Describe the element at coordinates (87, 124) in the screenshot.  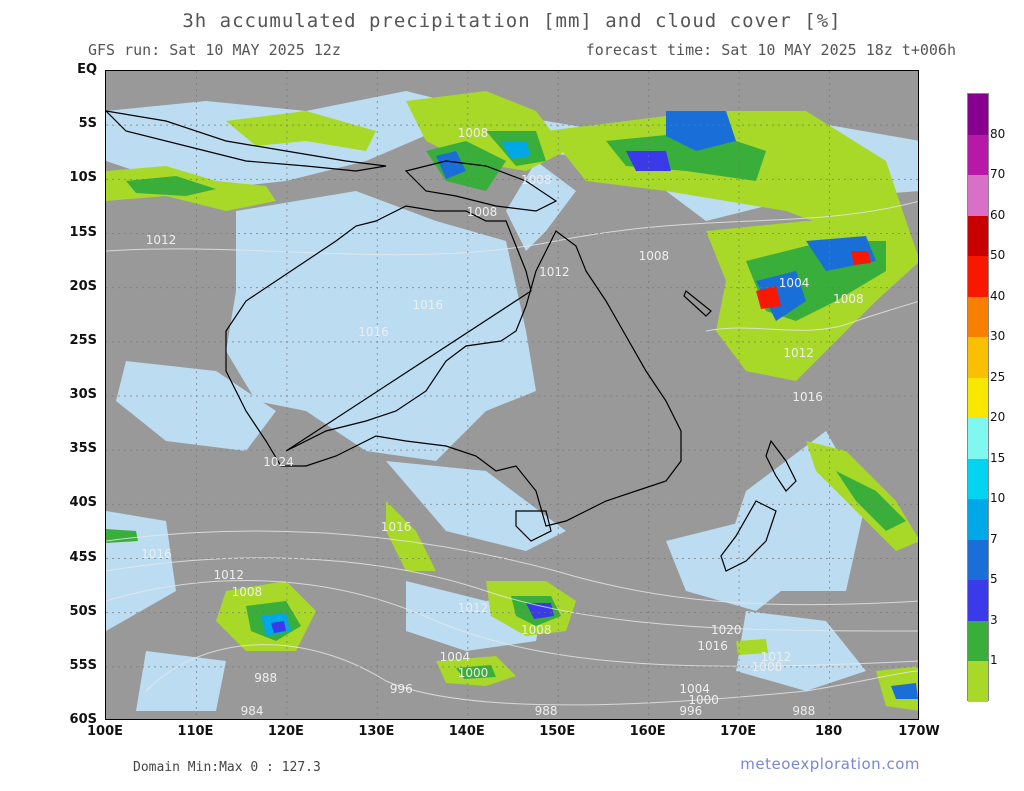
I see `lat-tick-label: 5S` at that location.